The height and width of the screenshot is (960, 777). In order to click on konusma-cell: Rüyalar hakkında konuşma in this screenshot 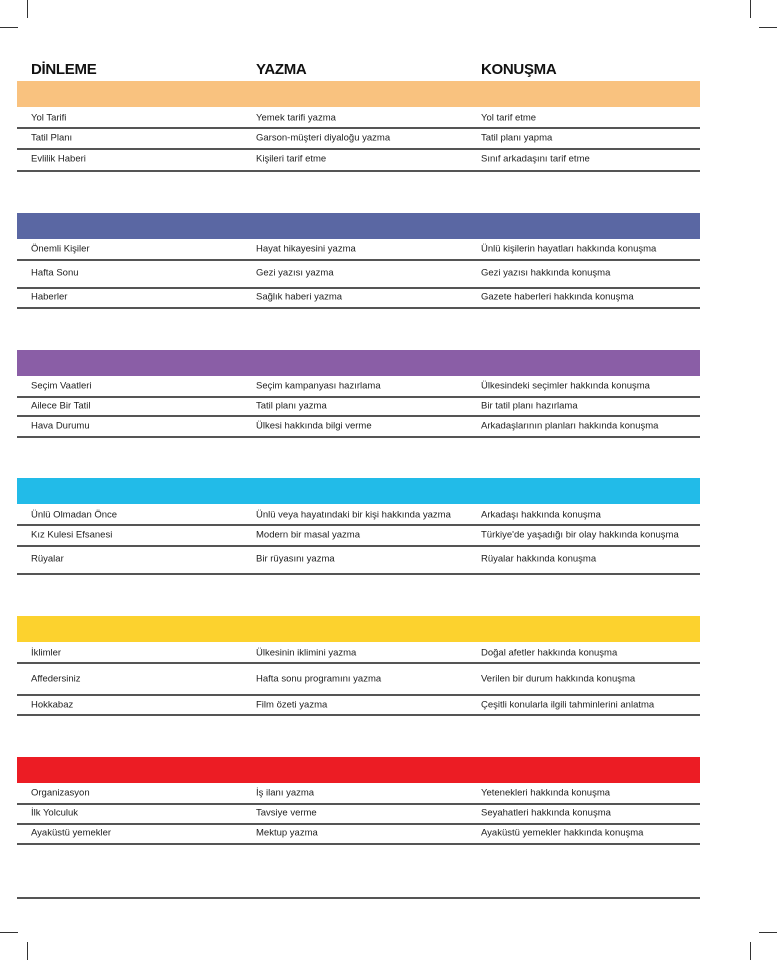, I will do `click(539, 559)`.